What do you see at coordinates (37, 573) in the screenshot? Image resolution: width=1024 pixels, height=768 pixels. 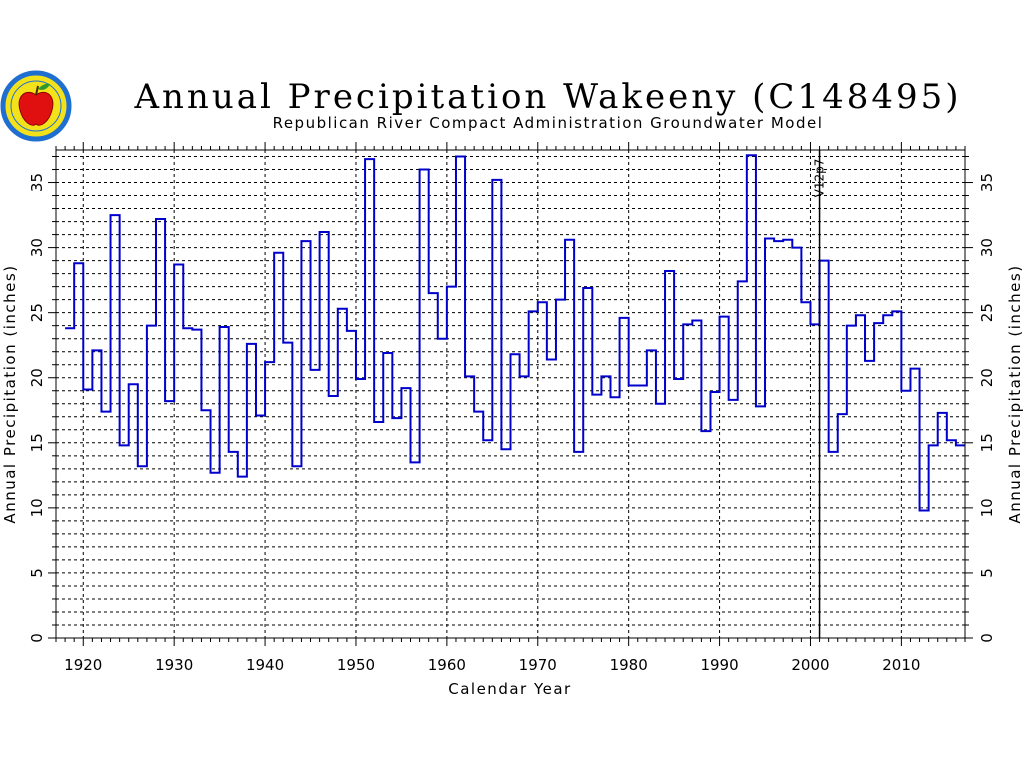 I see `y-tick-label: 5` at bounding box center [37, 573].